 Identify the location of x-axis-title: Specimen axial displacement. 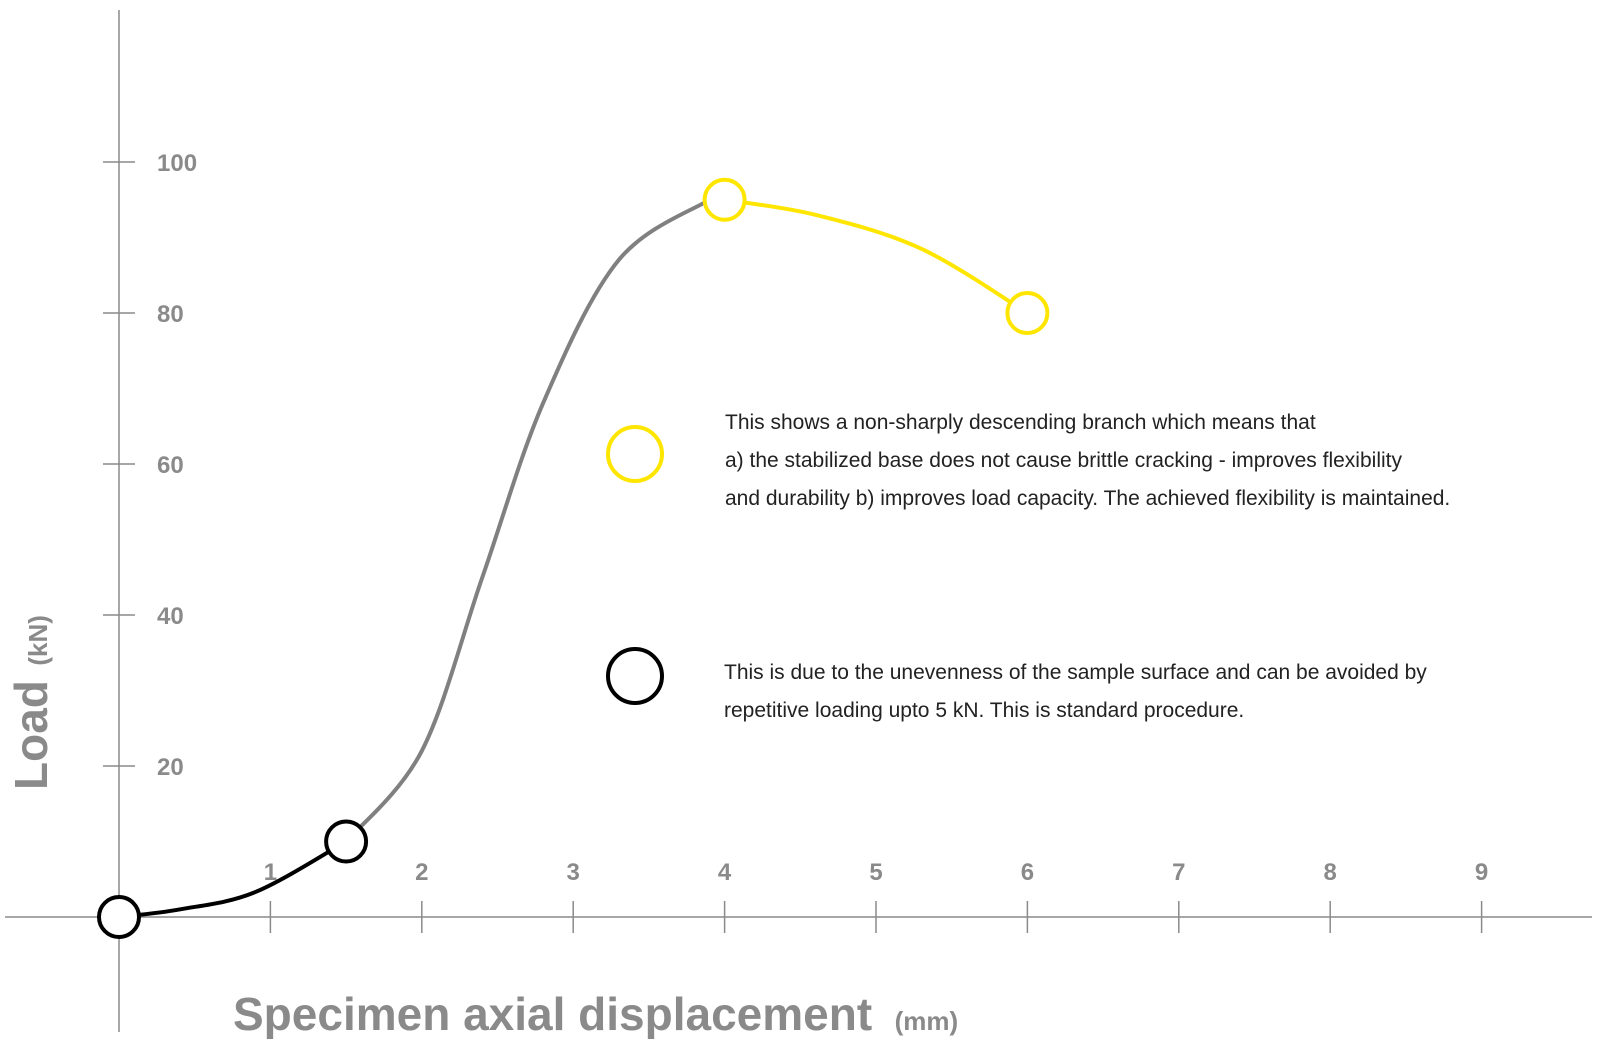
(552, 1013).